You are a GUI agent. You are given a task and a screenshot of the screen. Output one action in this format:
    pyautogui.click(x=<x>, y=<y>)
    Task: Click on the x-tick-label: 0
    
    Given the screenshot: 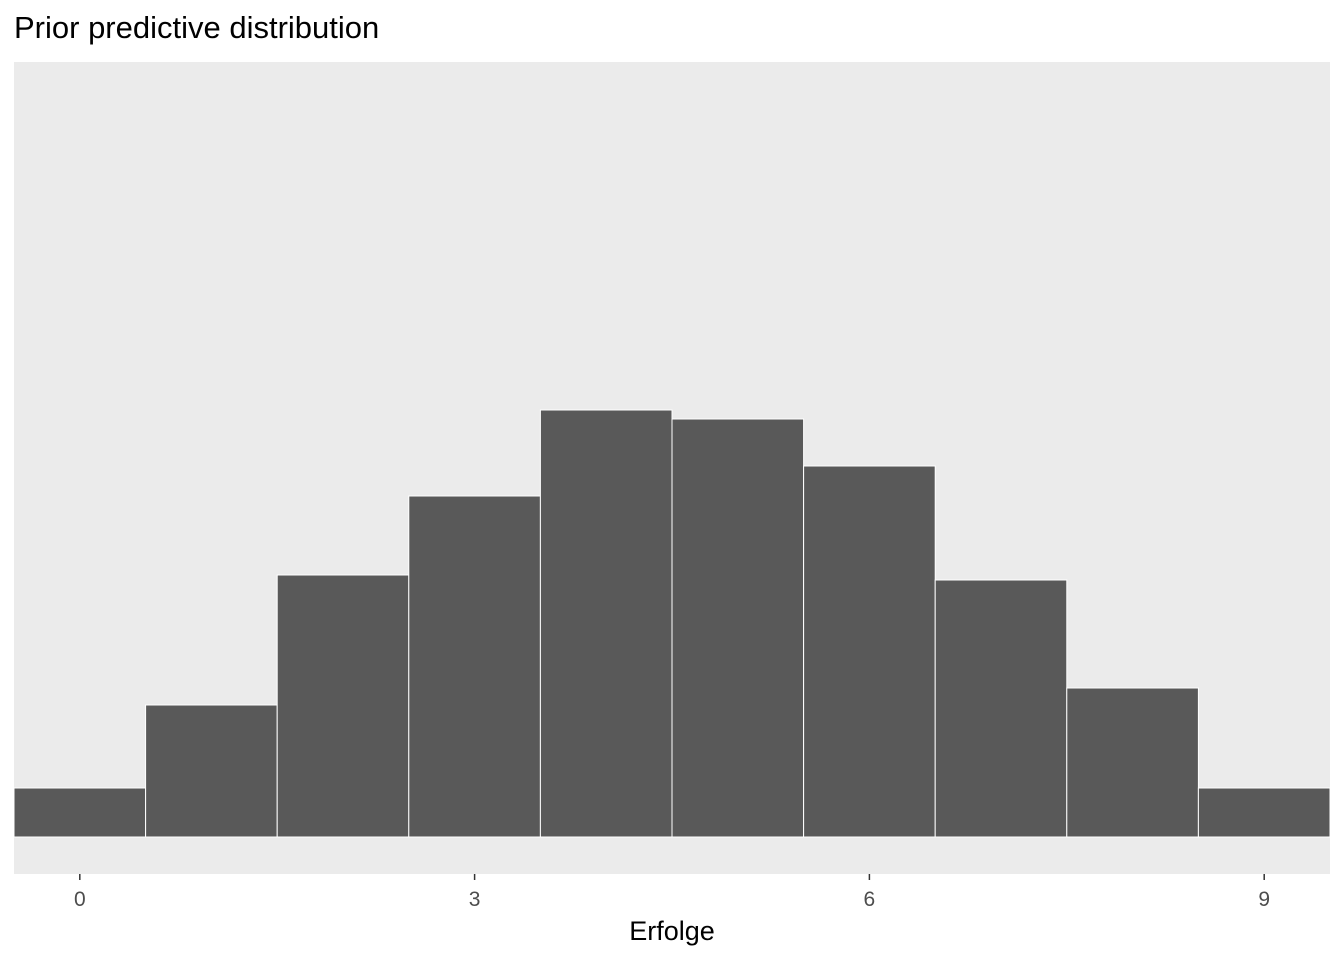 What is the action you would take?
    pyautogui.click(x=80, y=899)
    